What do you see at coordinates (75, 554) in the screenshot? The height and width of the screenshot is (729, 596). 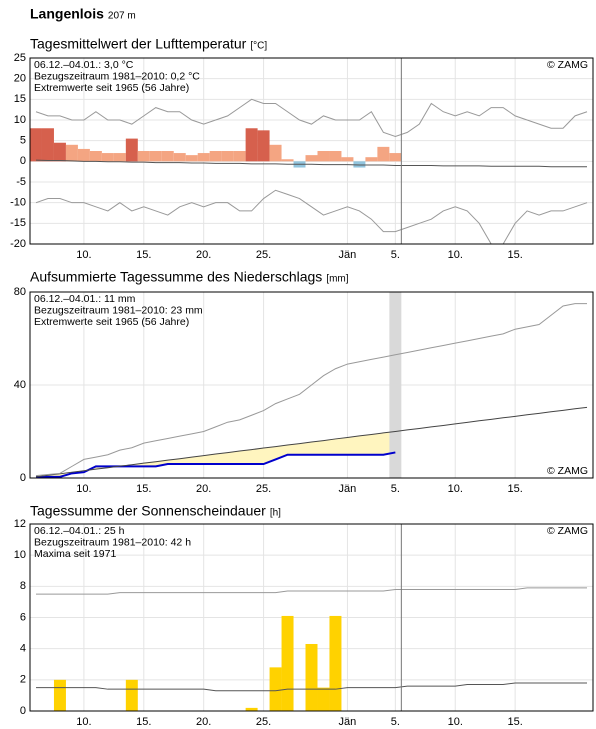 I see `legend-note: Maxima seit 1971` at bounding box center [75, 554].